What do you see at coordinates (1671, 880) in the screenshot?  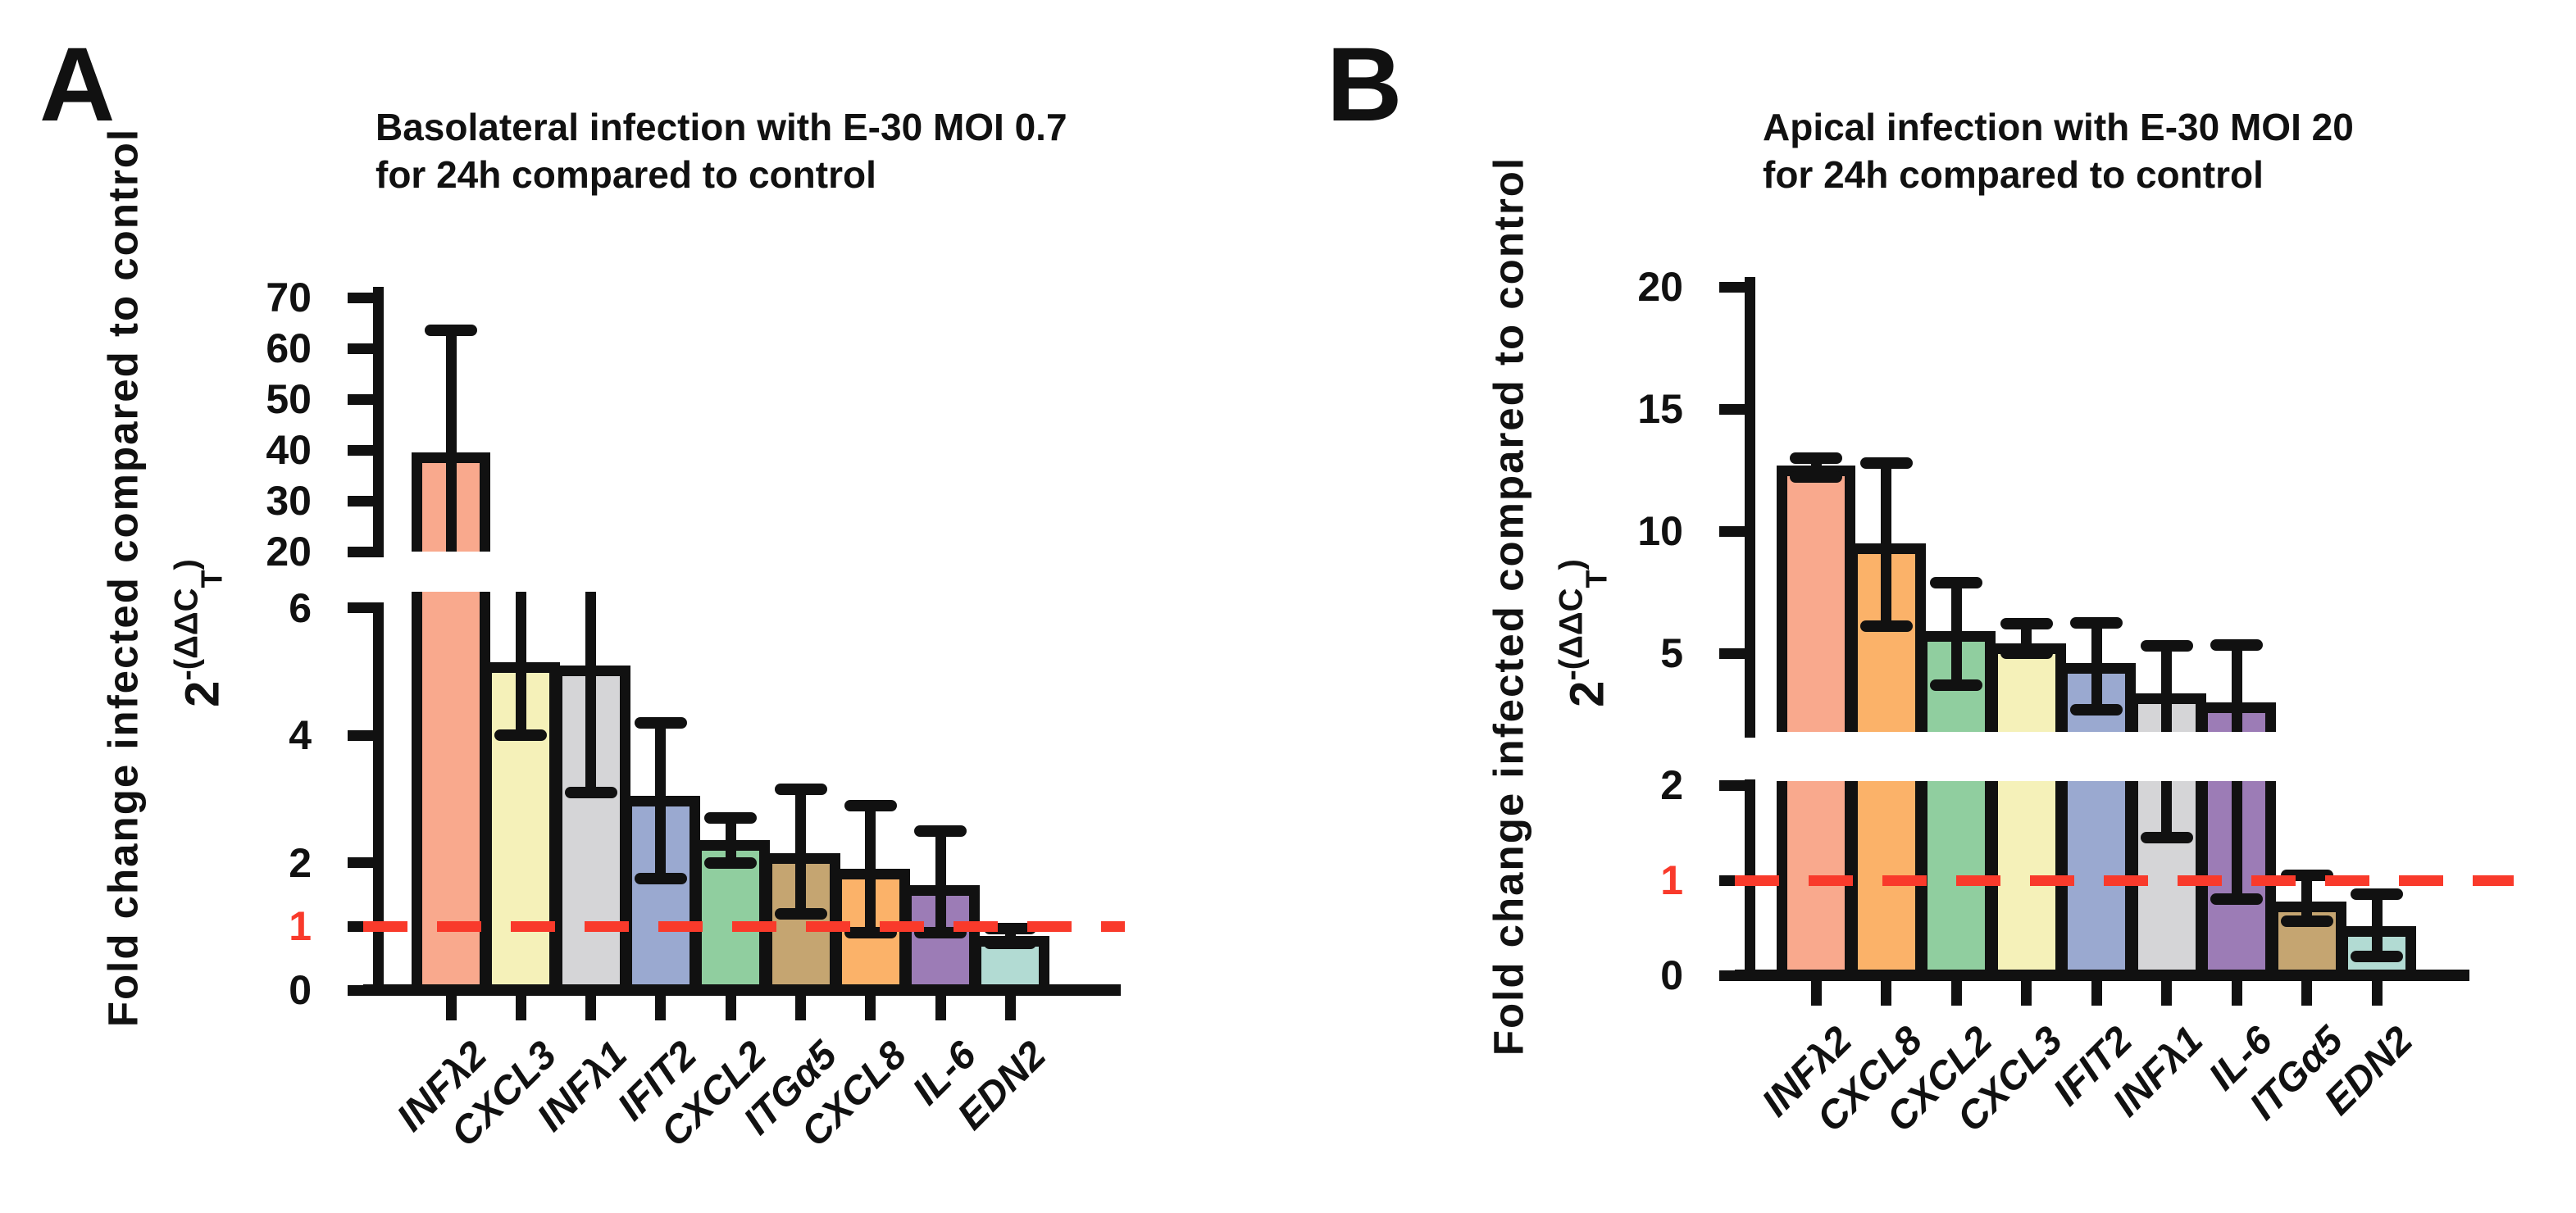 I see `reference-value-label: 1` at bounding box center [1671, 880].